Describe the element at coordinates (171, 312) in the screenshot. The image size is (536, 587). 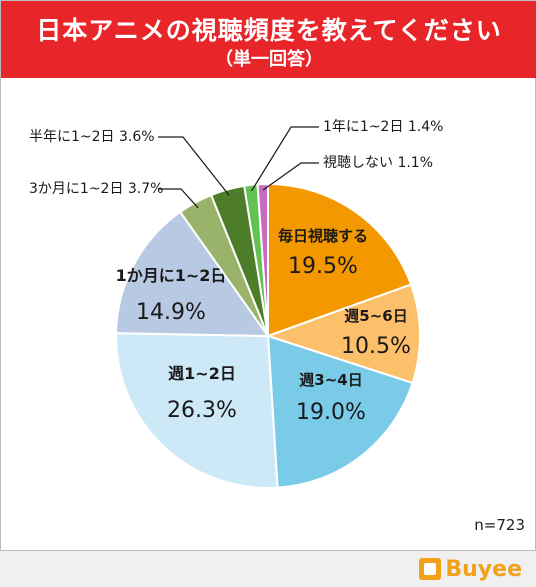
I see `slice-value-5: 14.9%` at that location.